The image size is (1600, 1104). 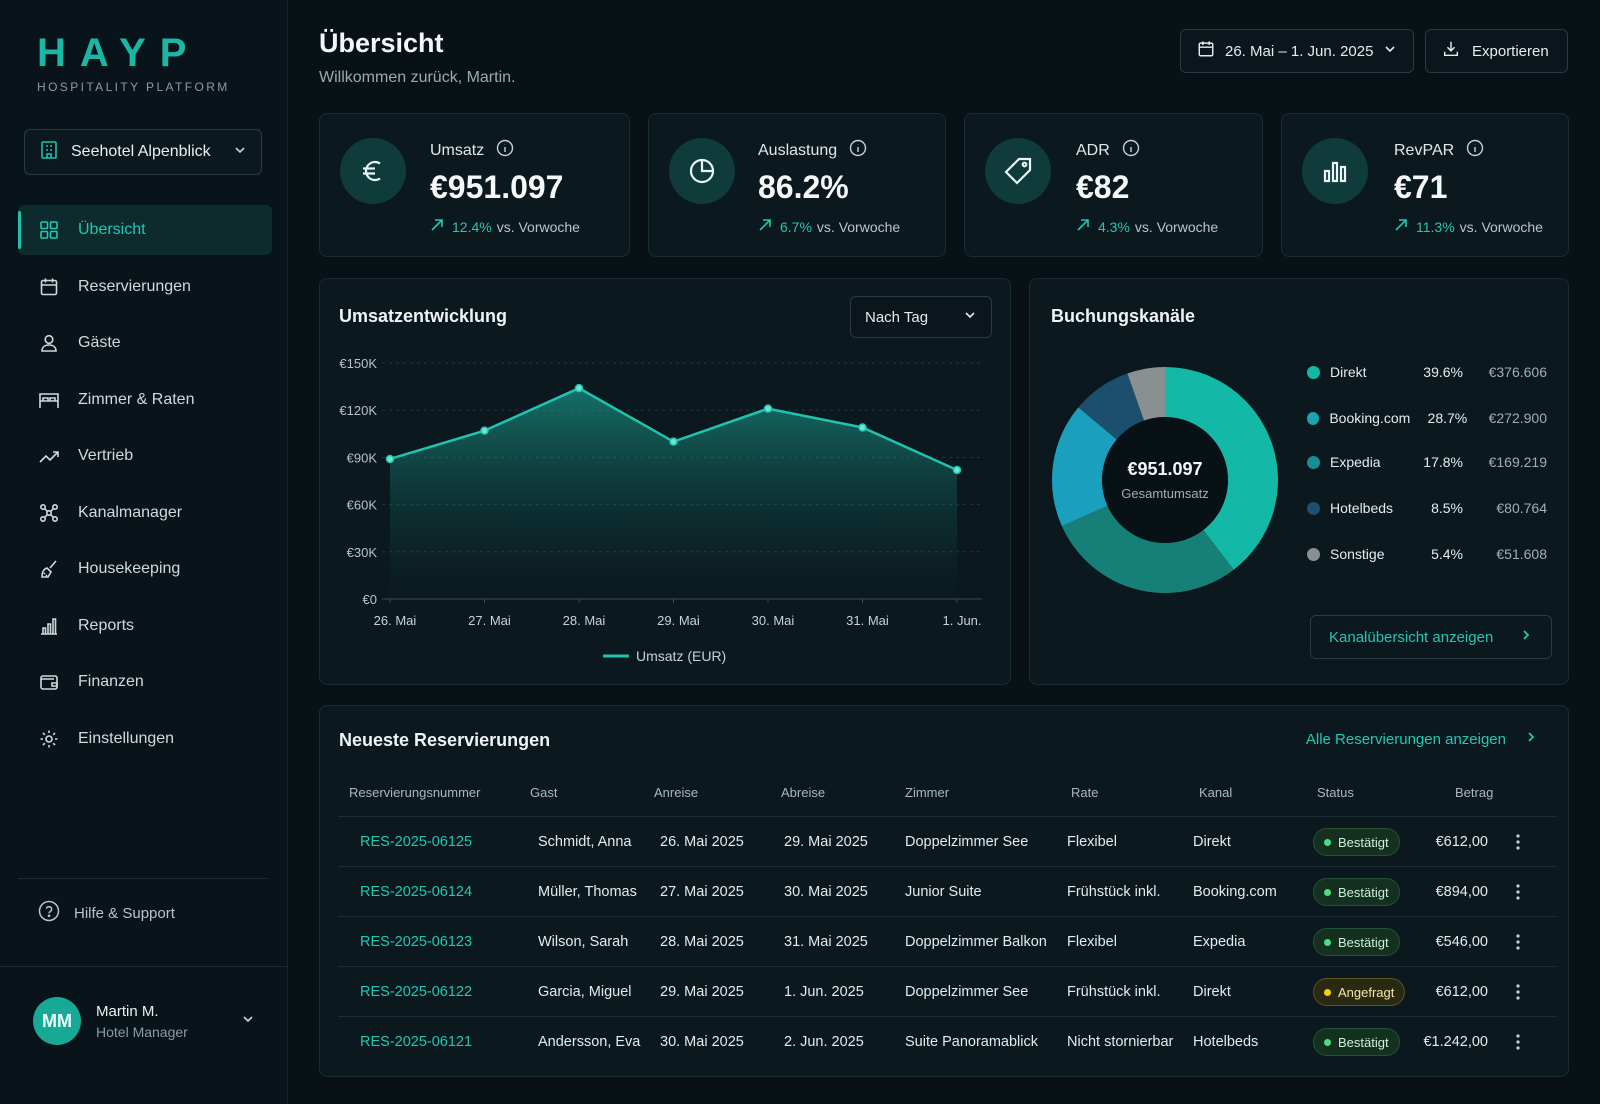 What do you see at coordinates (1297, 51) in the screenshot?
I see `date-range-picker: 26. Mai – 1. Jun. 2025` at bounding box center [1297, 51].